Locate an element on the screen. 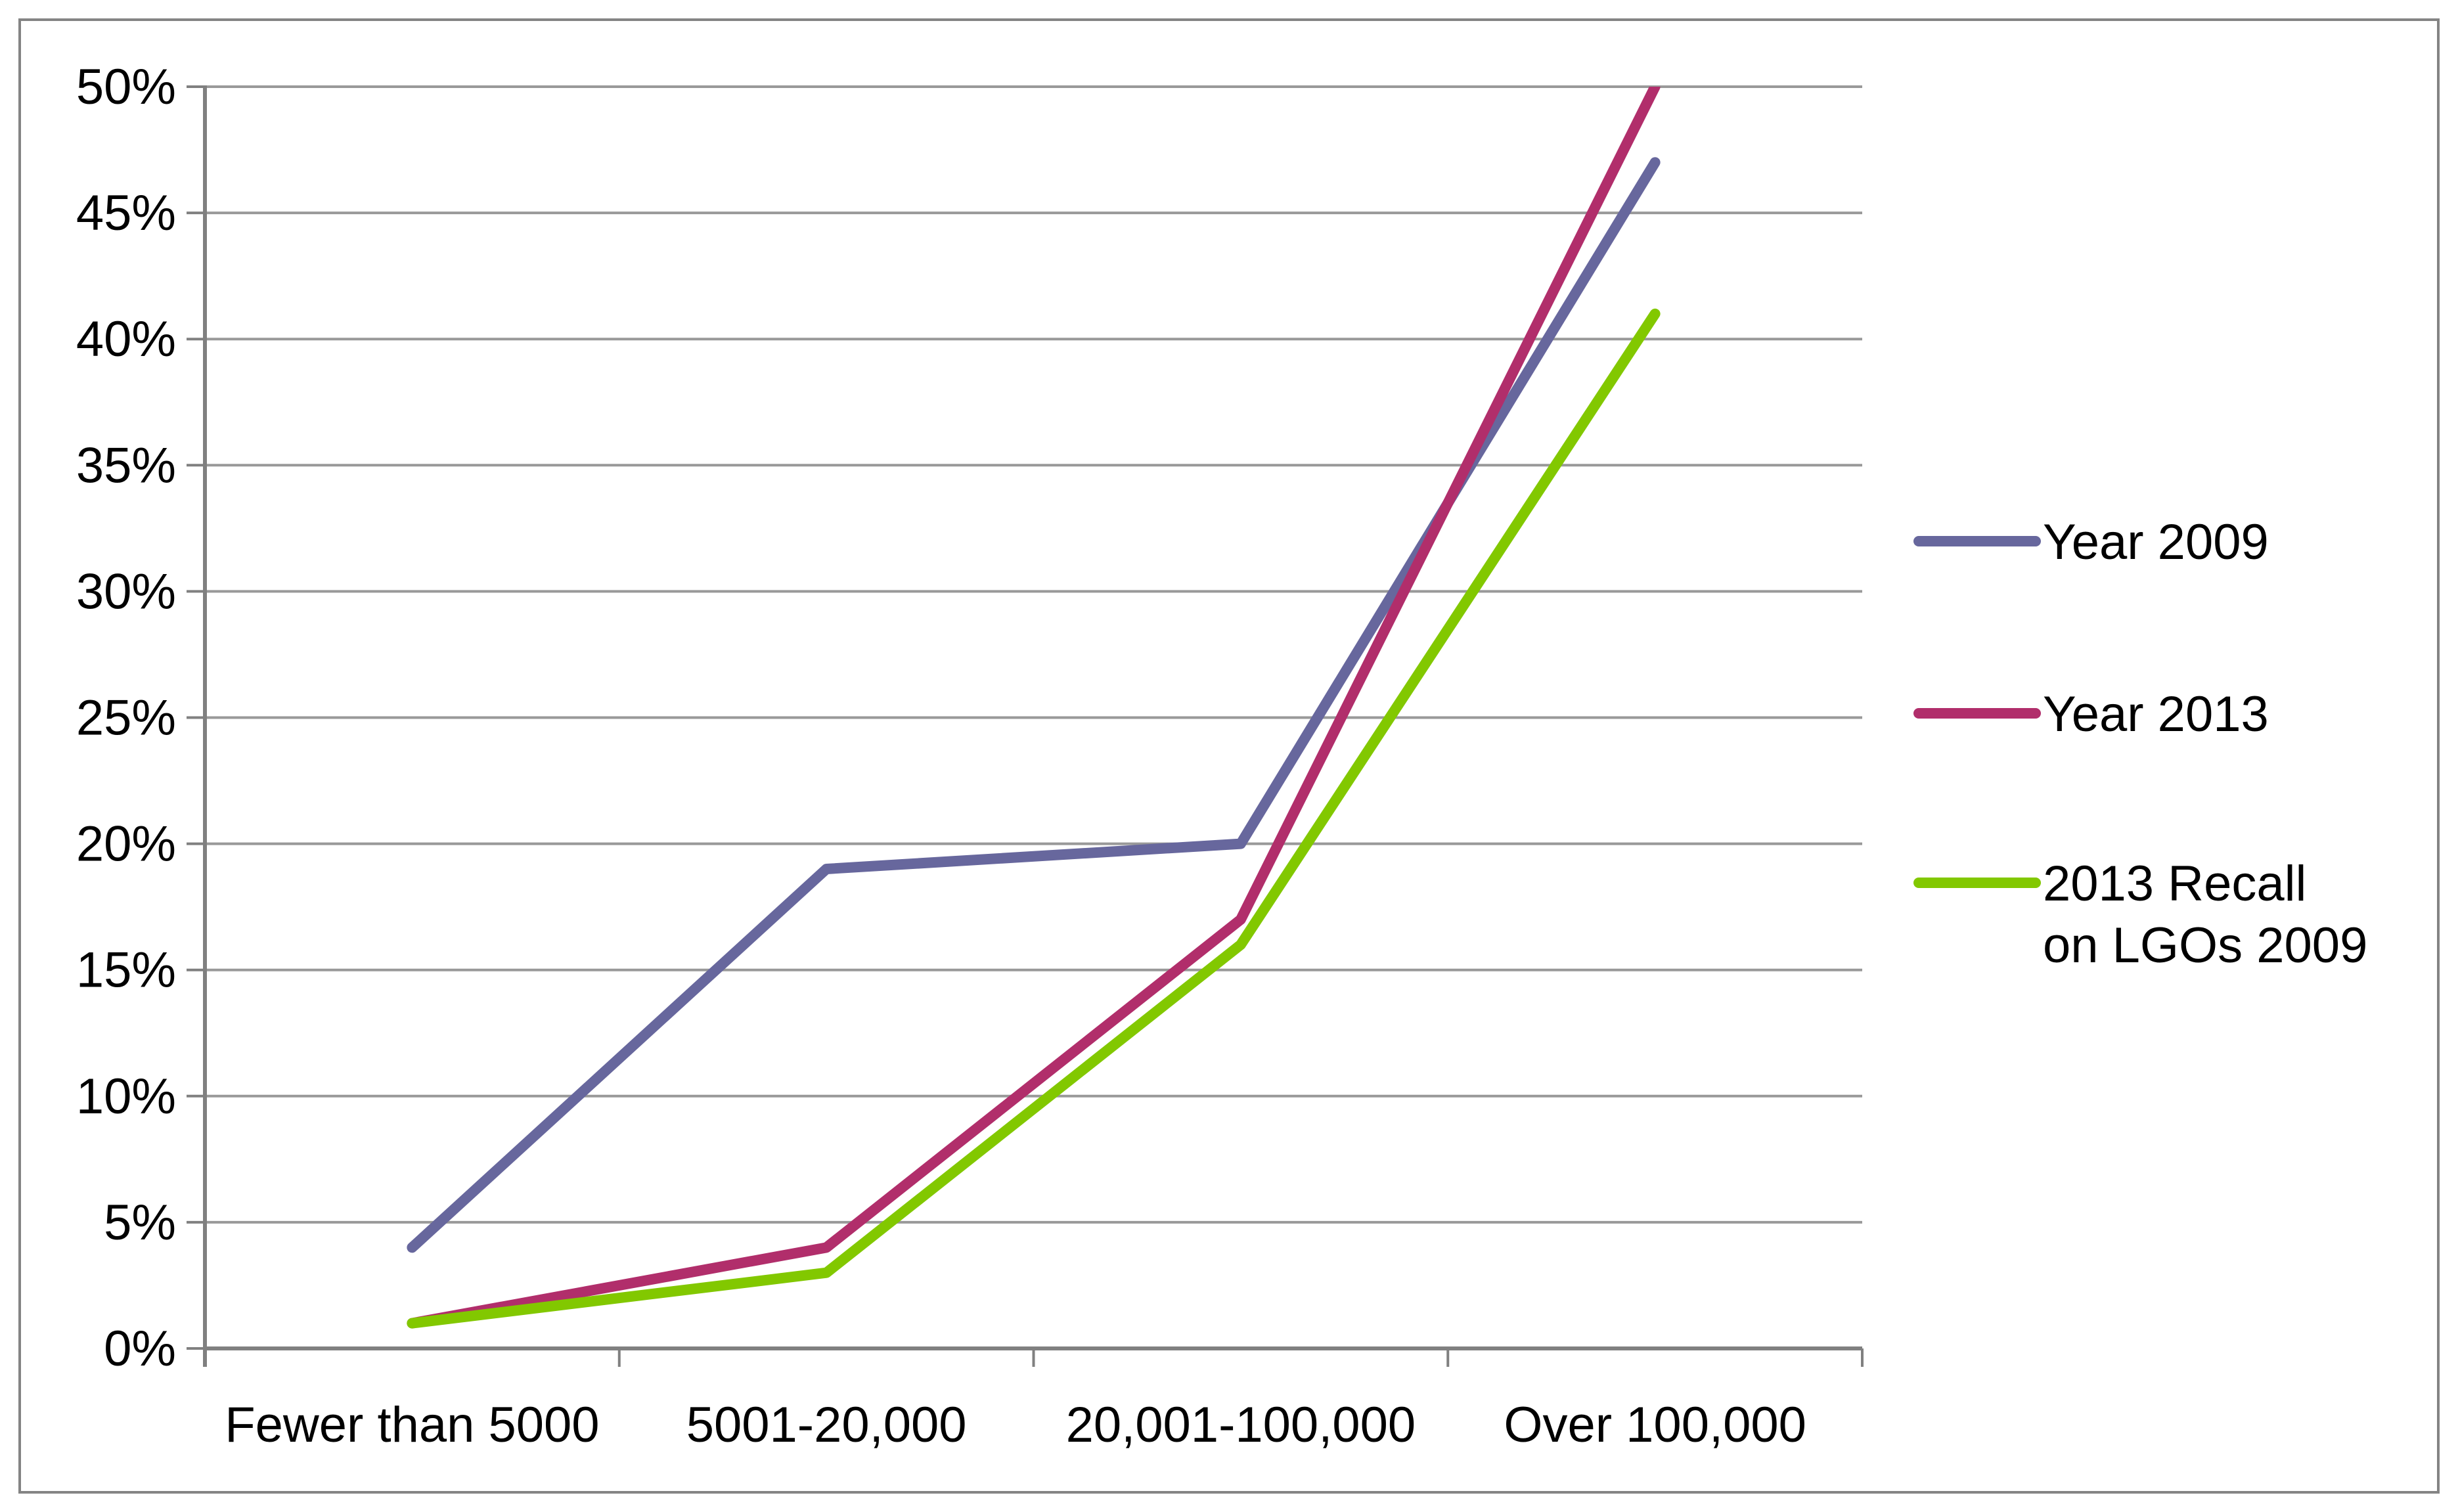  y-tick-label-45%: 45% is located at coordinates (126, 213).